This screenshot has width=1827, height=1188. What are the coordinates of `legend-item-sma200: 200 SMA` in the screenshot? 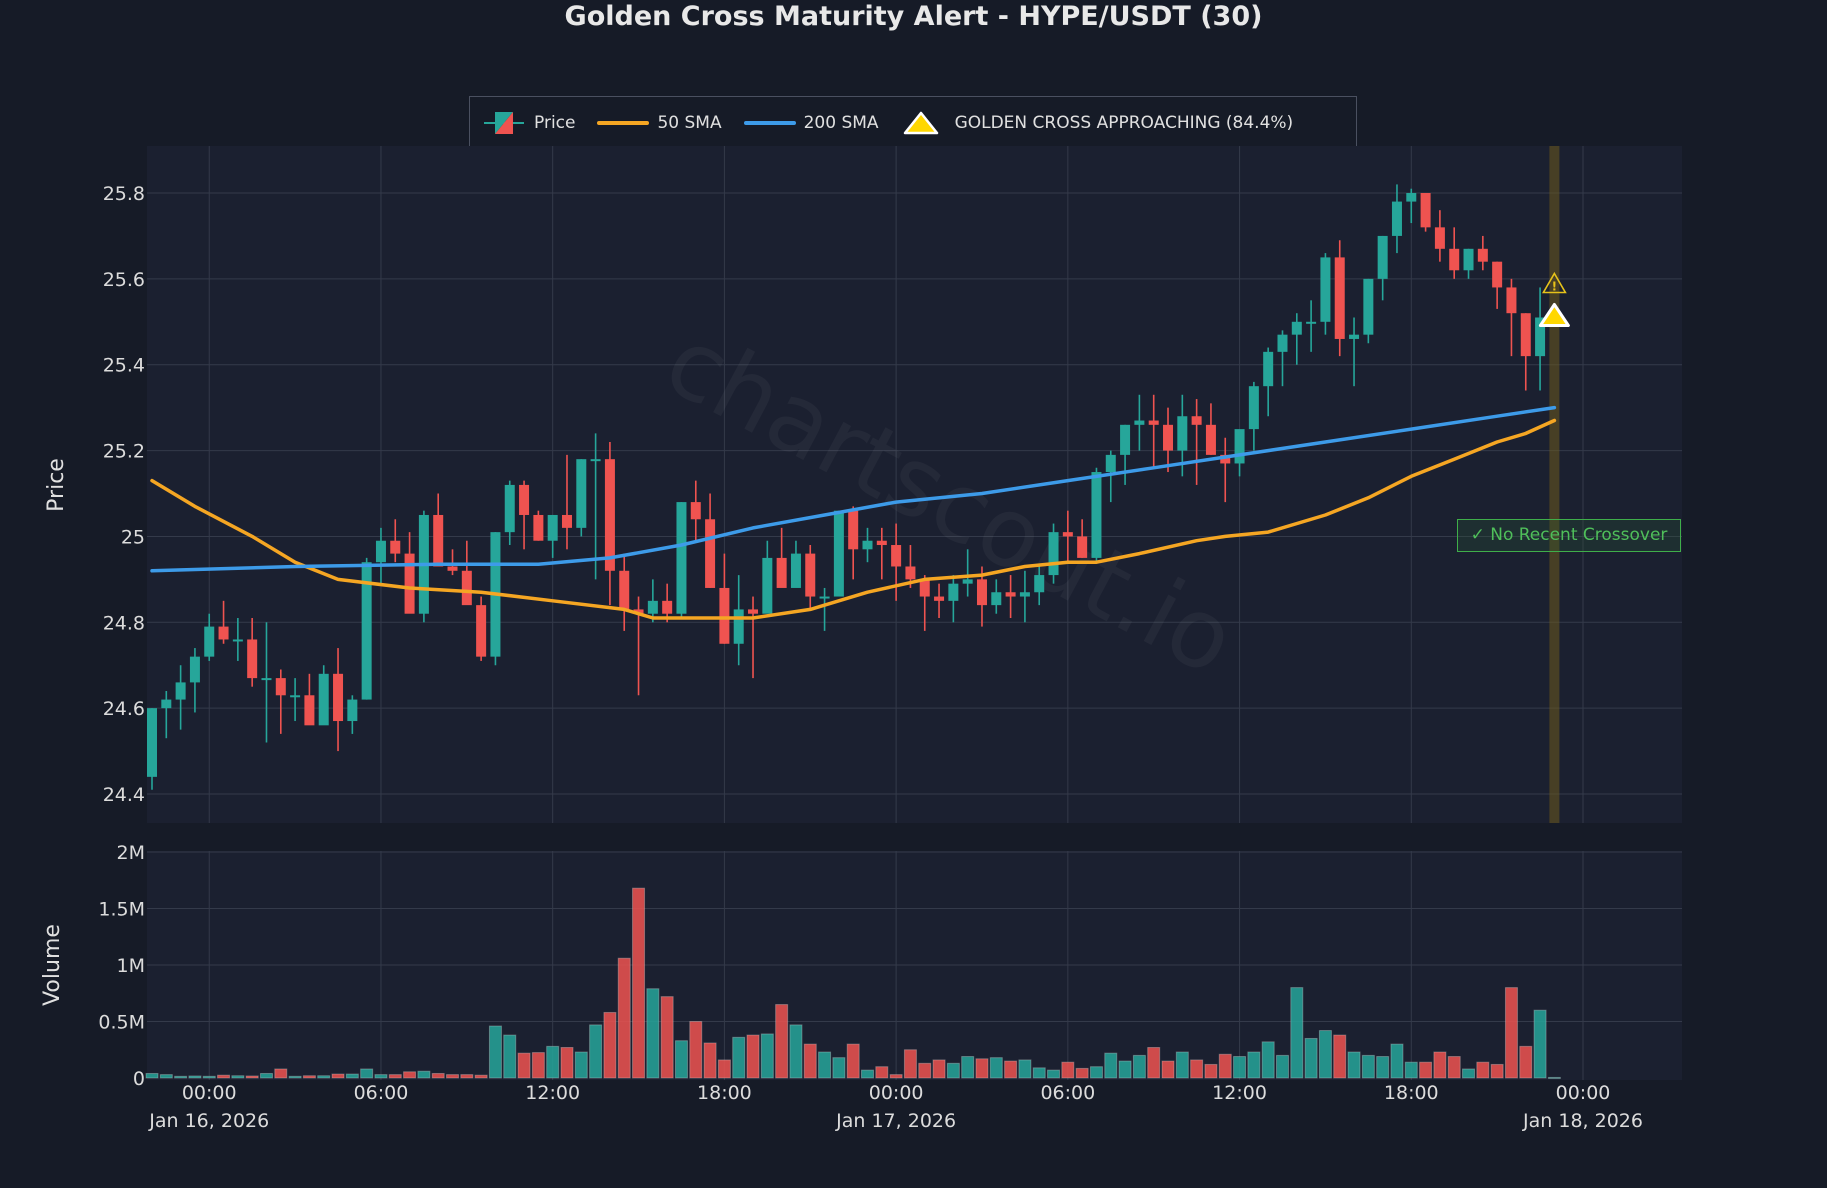 It's located at (811, 123).